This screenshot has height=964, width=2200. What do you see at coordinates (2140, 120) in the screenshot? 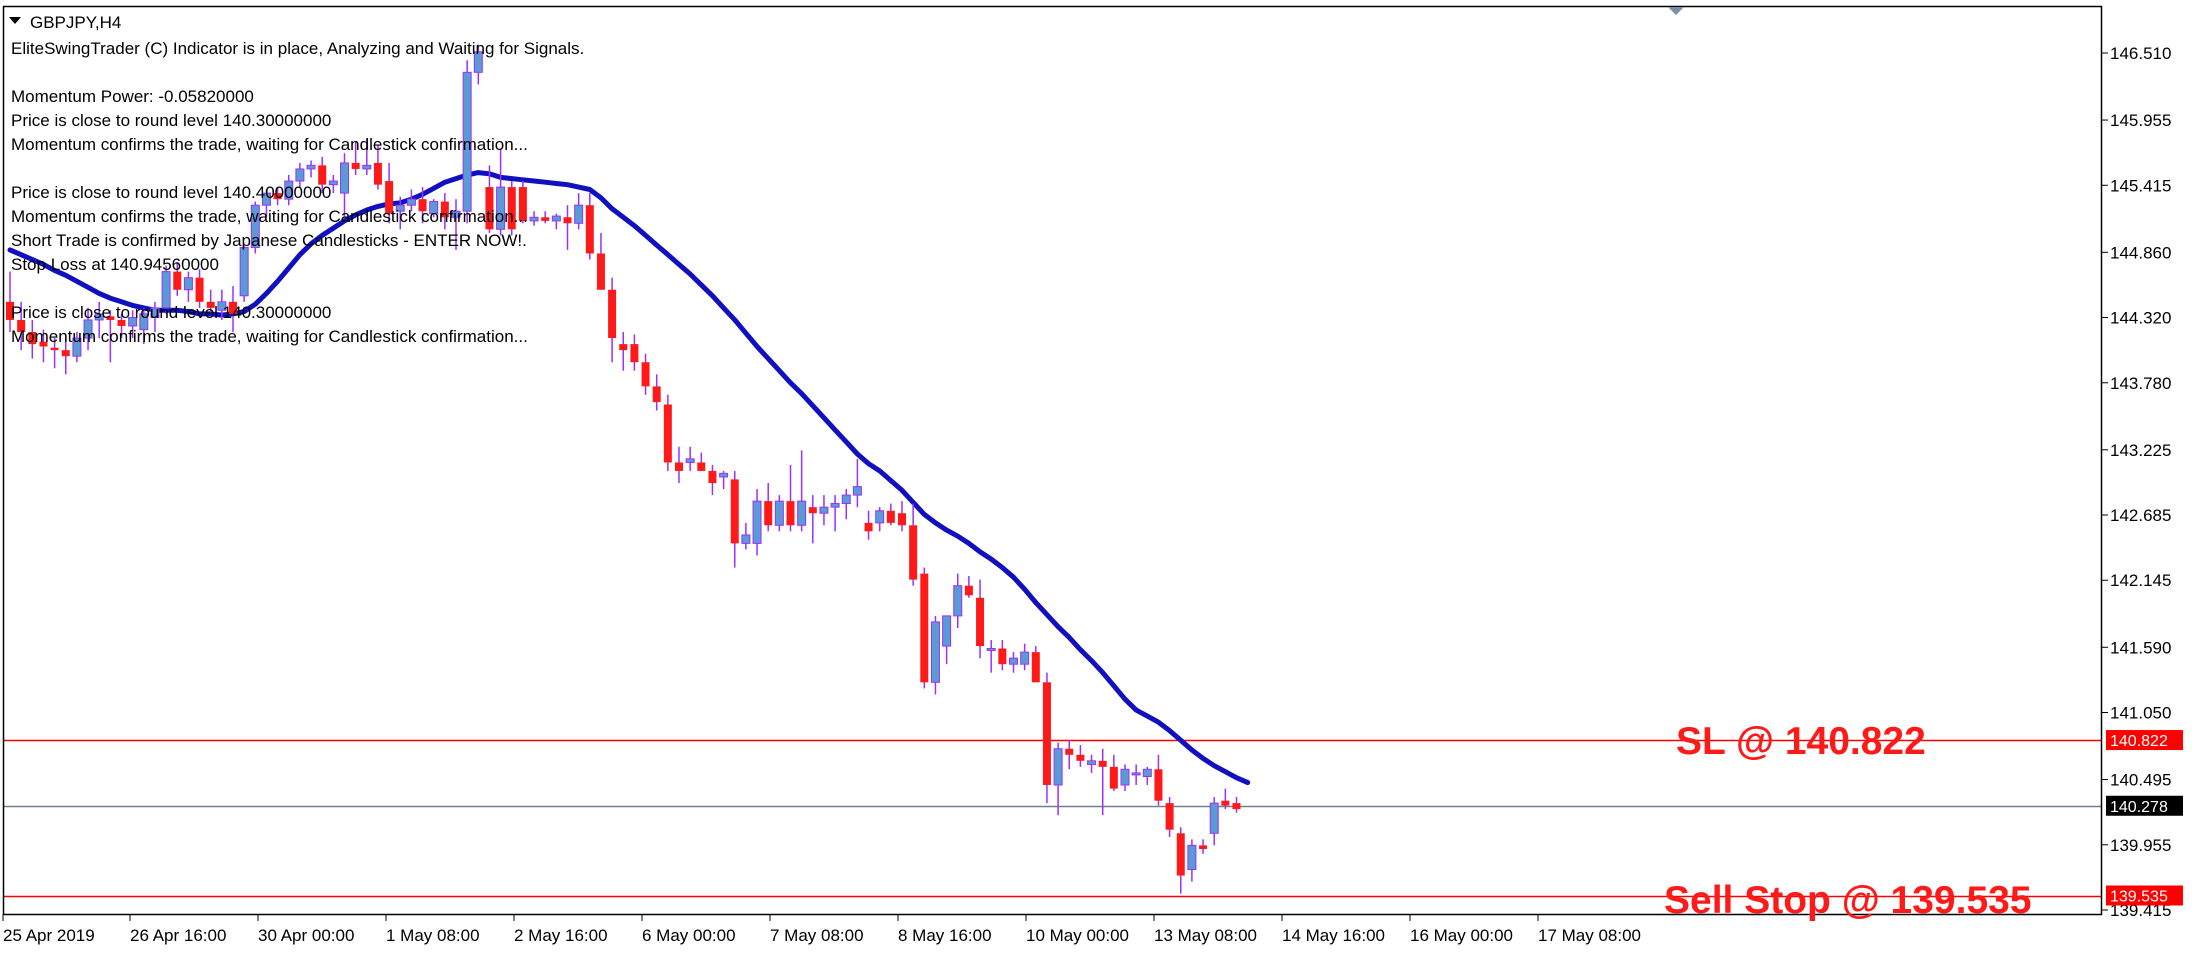
I see `y-tick-label: 145.955` at bounding box center [2140, 120].